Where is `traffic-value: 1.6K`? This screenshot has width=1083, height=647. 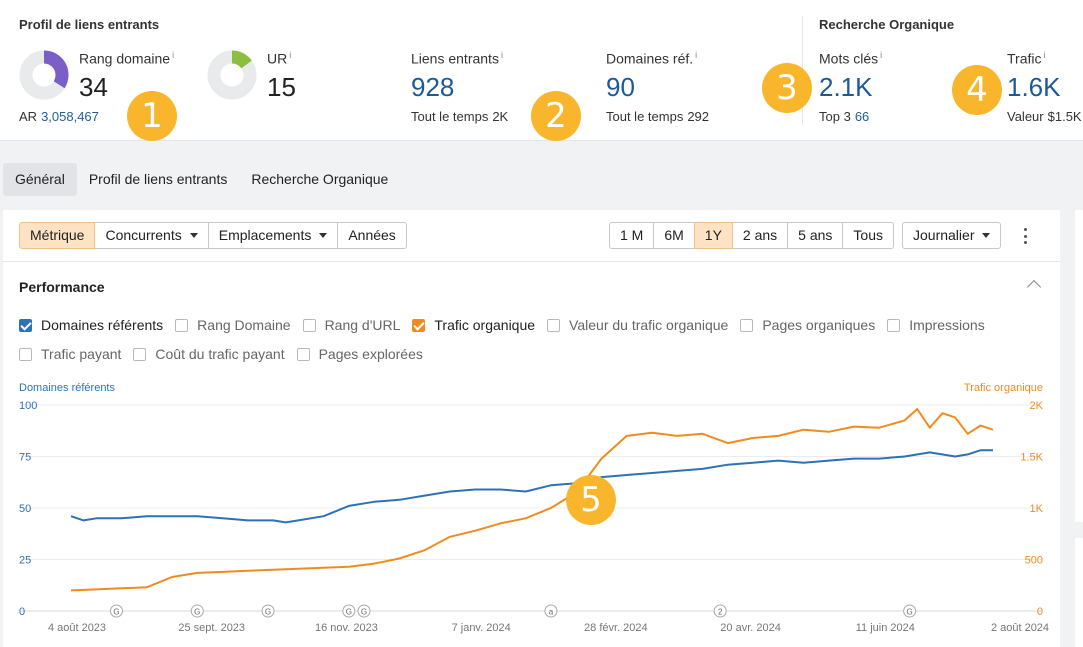 traffic-value: 1.6K is located at coordinates (1034, 87).